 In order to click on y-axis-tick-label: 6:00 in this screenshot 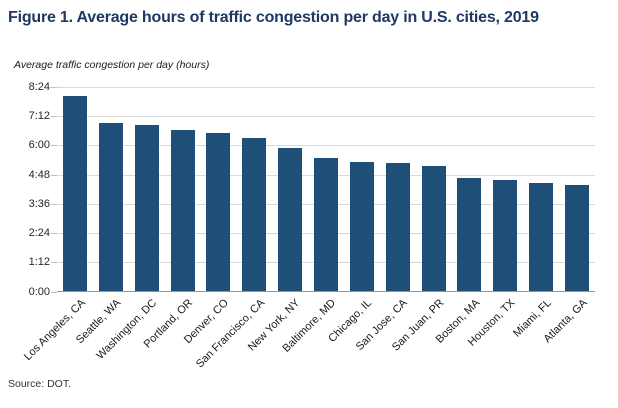, I will do `click(39, 145)`.